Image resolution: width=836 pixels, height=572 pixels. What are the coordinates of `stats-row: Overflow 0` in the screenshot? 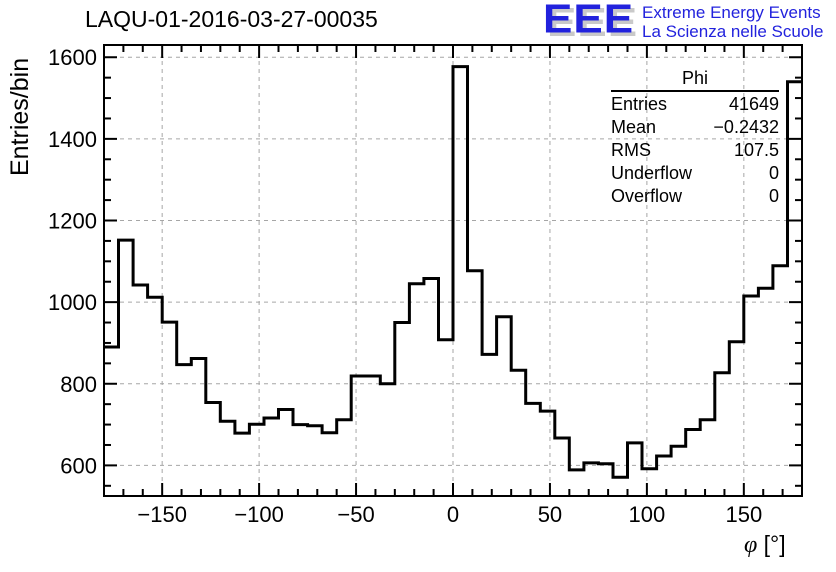 It's located at (695, 196).